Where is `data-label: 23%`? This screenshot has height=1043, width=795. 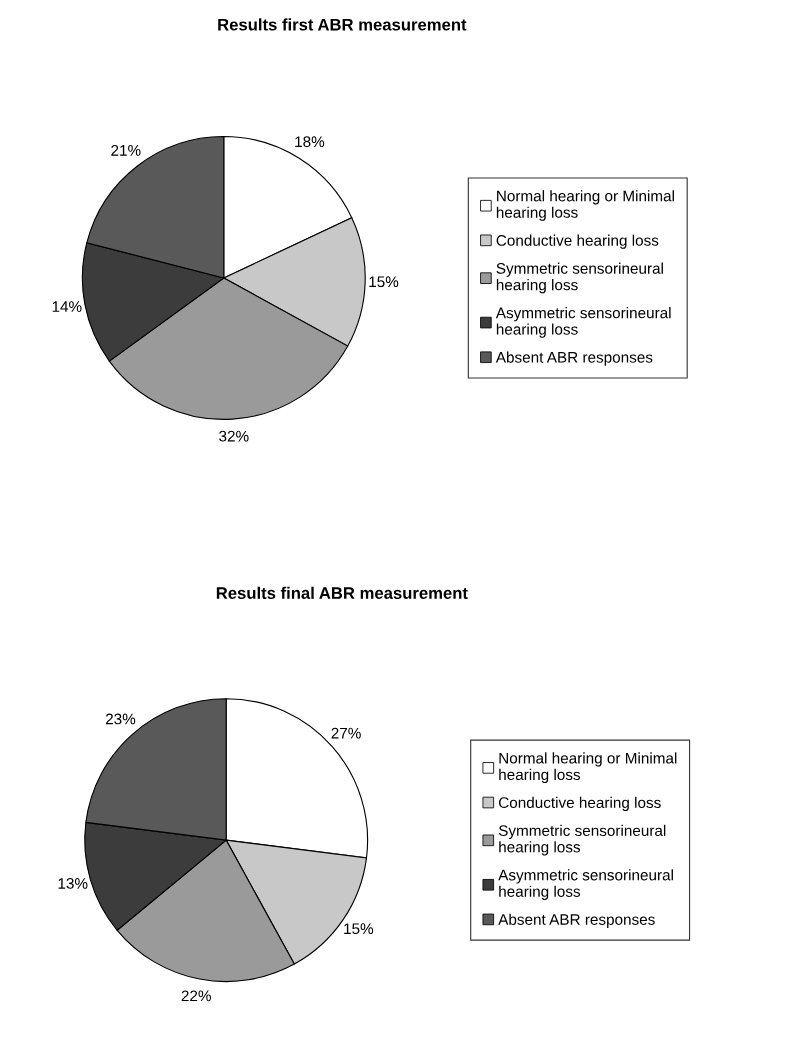
data-label: 23% is located at coordinates (120, 719).